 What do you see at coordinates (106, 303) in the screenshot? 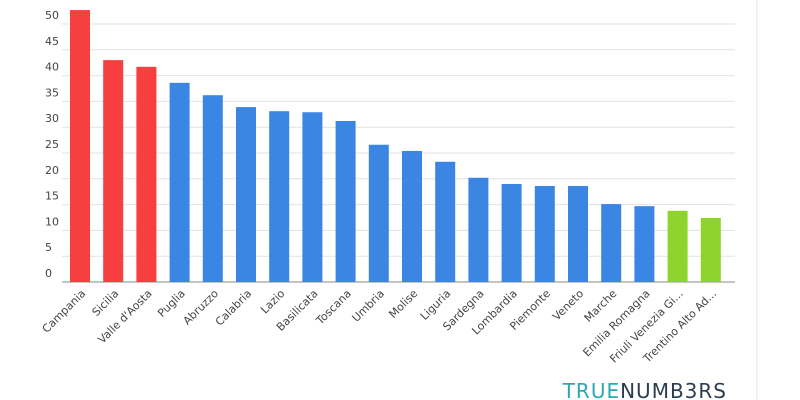
I see `x-tick-label: Sicilia` at bounding box center [106, 303].